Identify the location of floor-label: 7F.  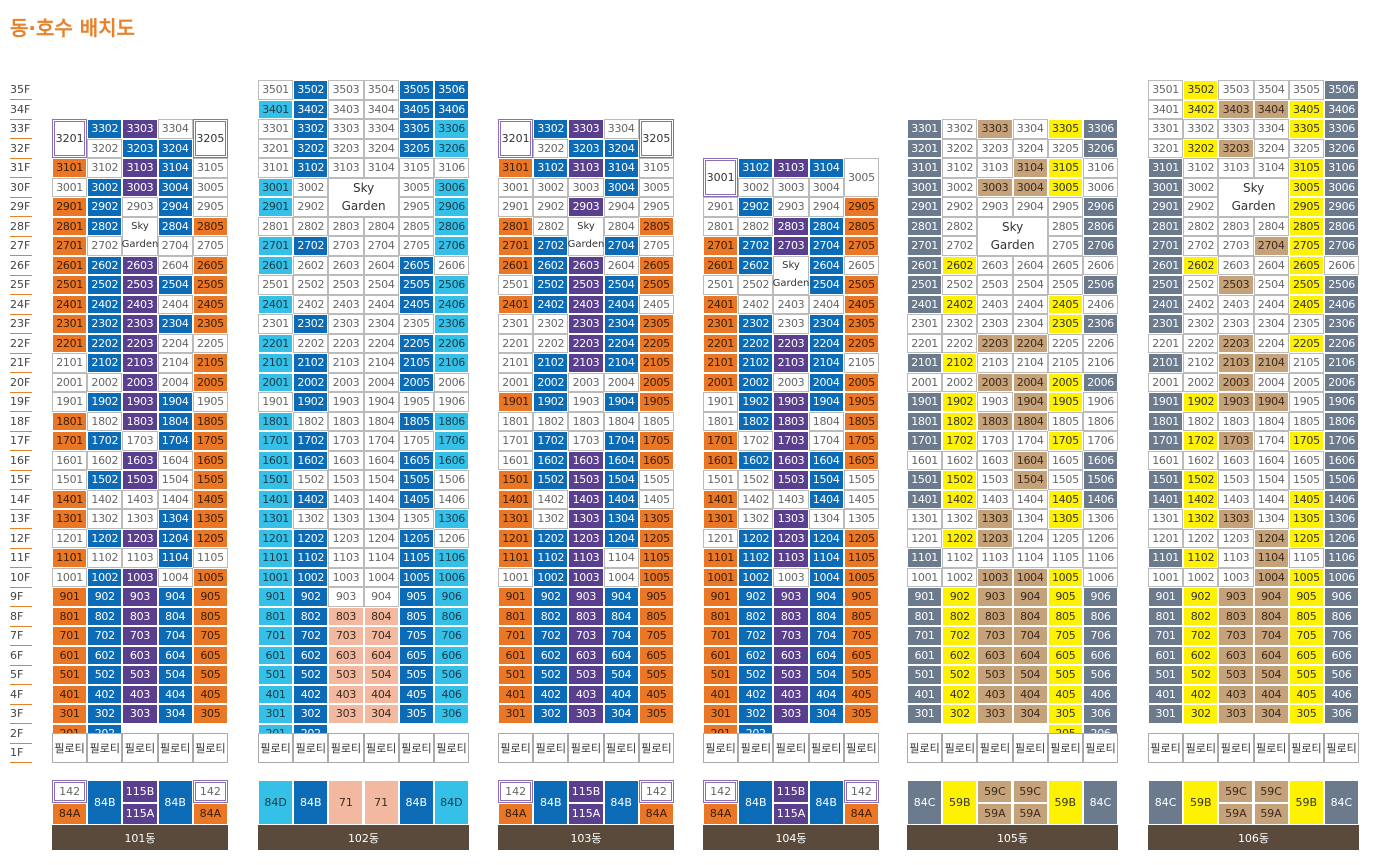
(21, 636).